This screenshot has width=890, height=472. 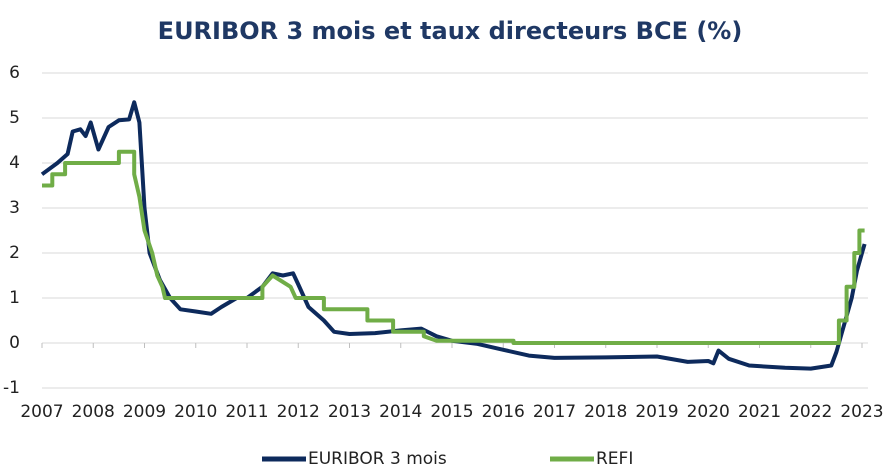 I want to click on y-tick-label: 3, so click(x=14, y=208).